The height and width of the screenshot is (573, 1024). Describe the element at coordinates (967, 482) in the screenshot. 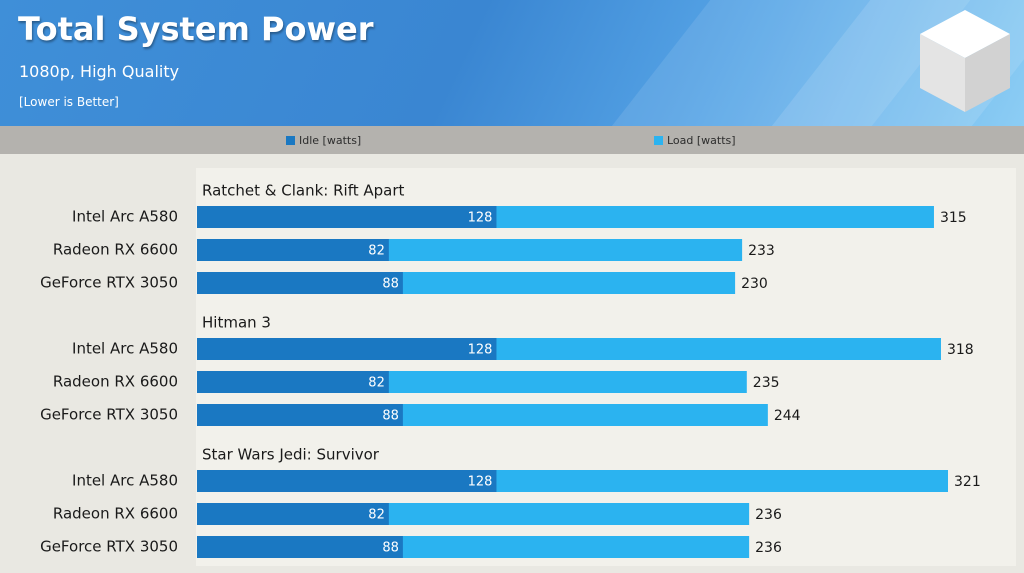

I see `data-label-load: 321` at that location.